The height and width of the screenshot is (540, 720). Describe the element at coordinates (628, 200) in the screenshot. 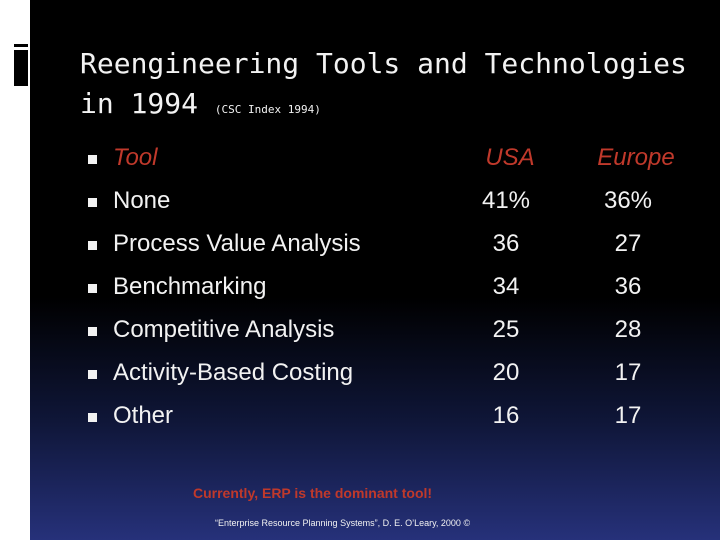

I see `europe-value: 36%` at that location.